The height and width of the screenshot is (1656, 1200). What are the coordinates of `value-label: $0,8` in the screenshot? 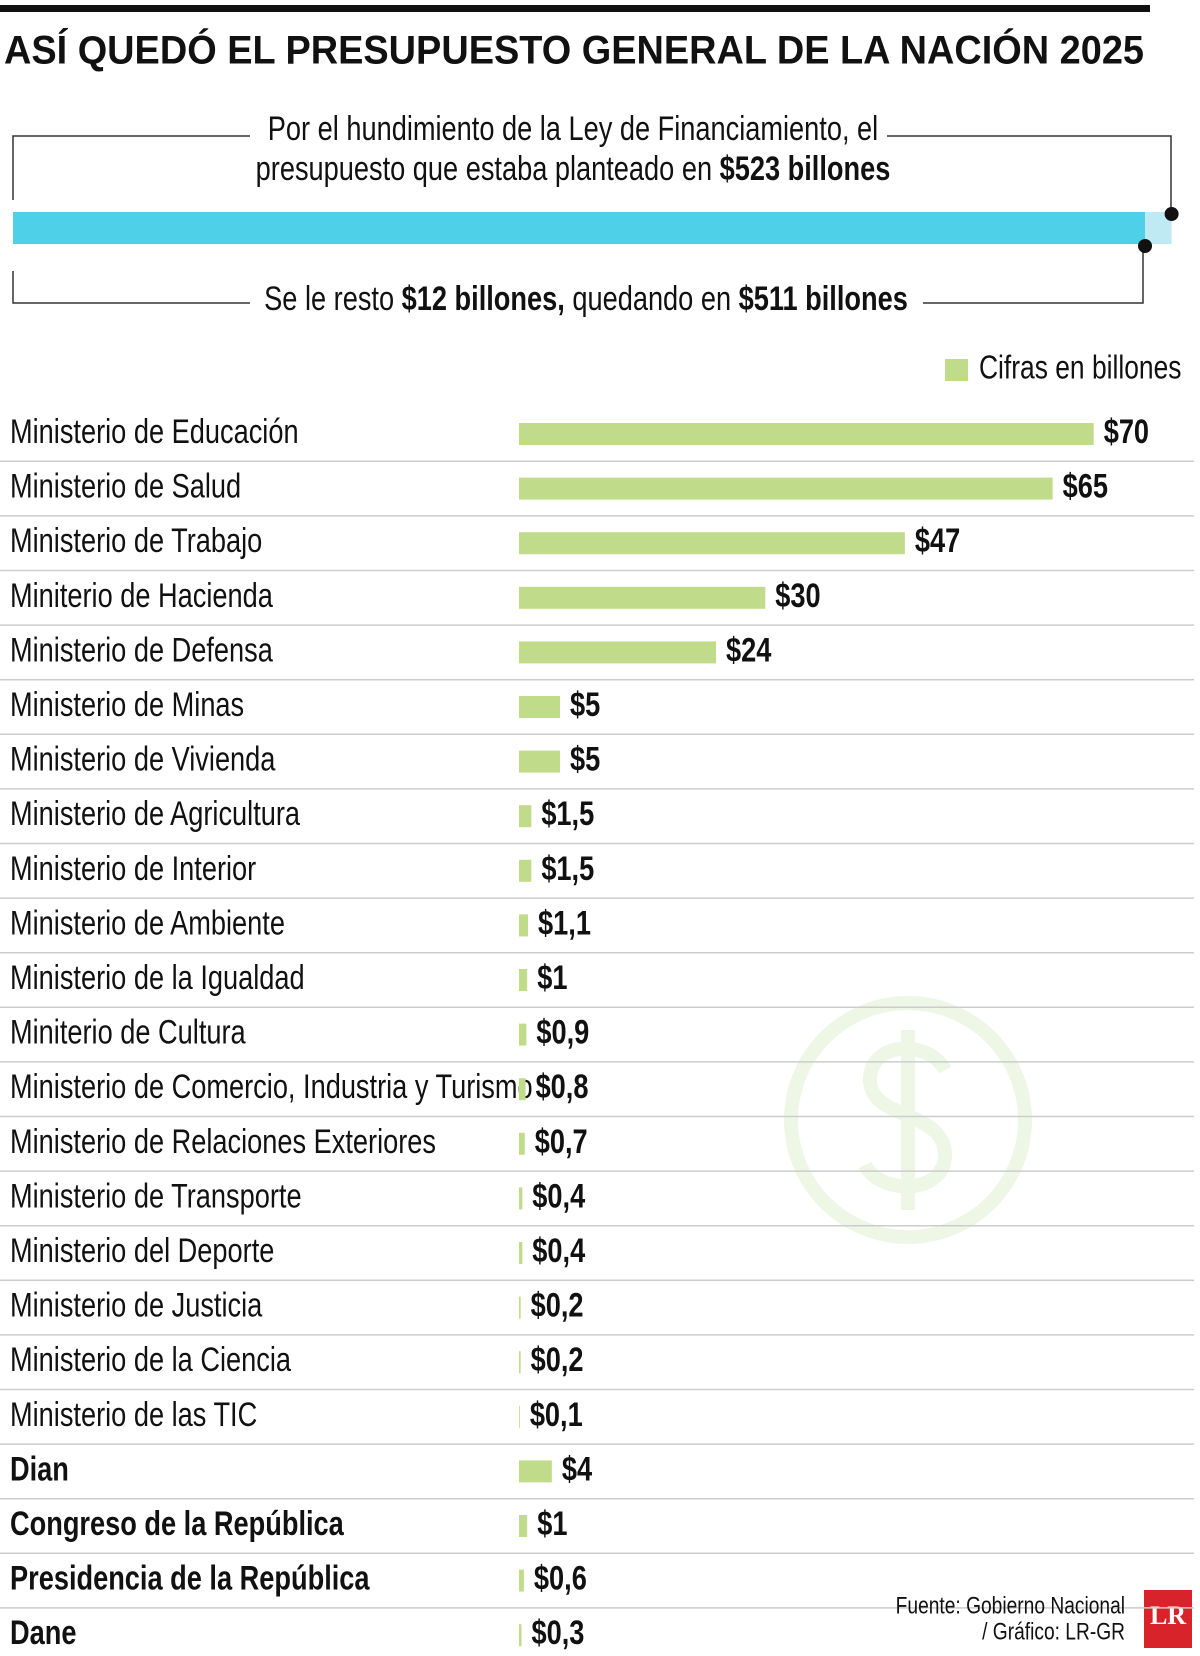 It's located at (562, 1086).